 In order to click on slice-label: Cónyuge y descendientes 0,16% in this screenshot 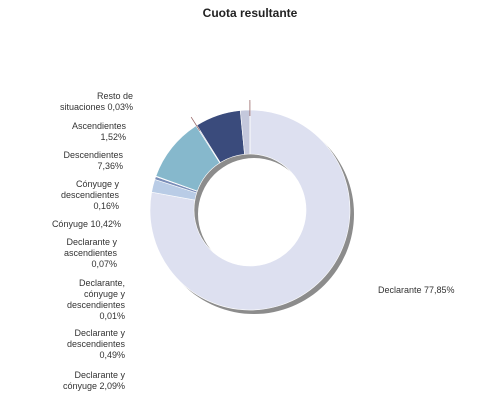, I will do `click(90, 195)`.